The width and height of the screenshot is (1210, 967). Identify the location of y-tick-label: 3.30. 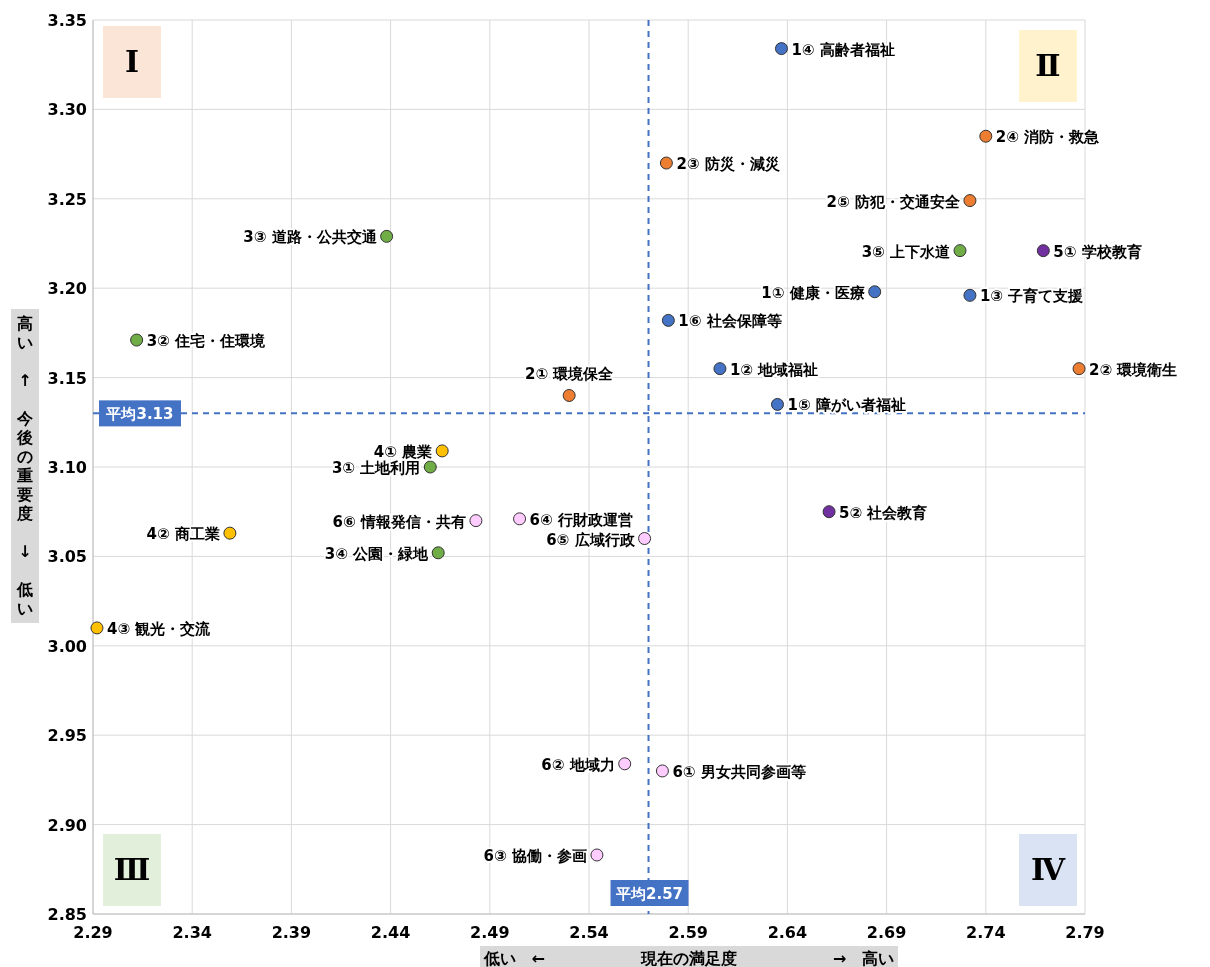
(67, 110).